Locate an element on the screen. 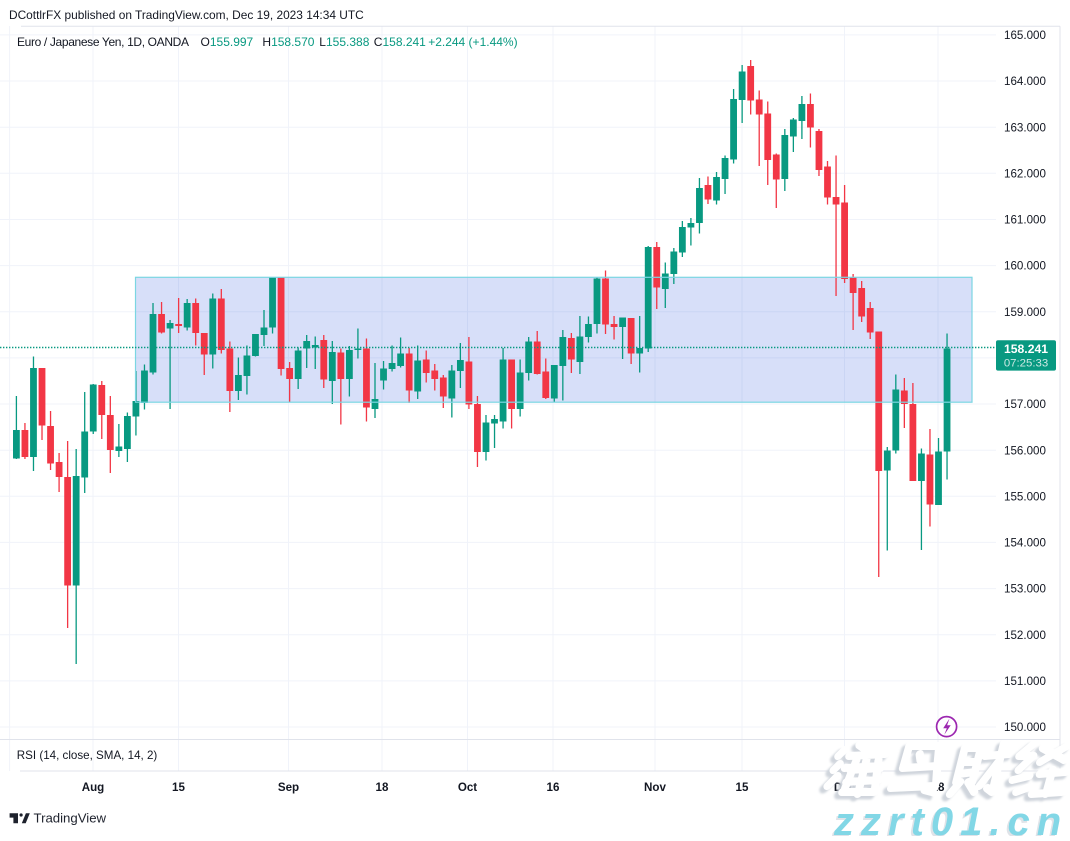  svg-text: 16 is located at coordinates (553, 787).